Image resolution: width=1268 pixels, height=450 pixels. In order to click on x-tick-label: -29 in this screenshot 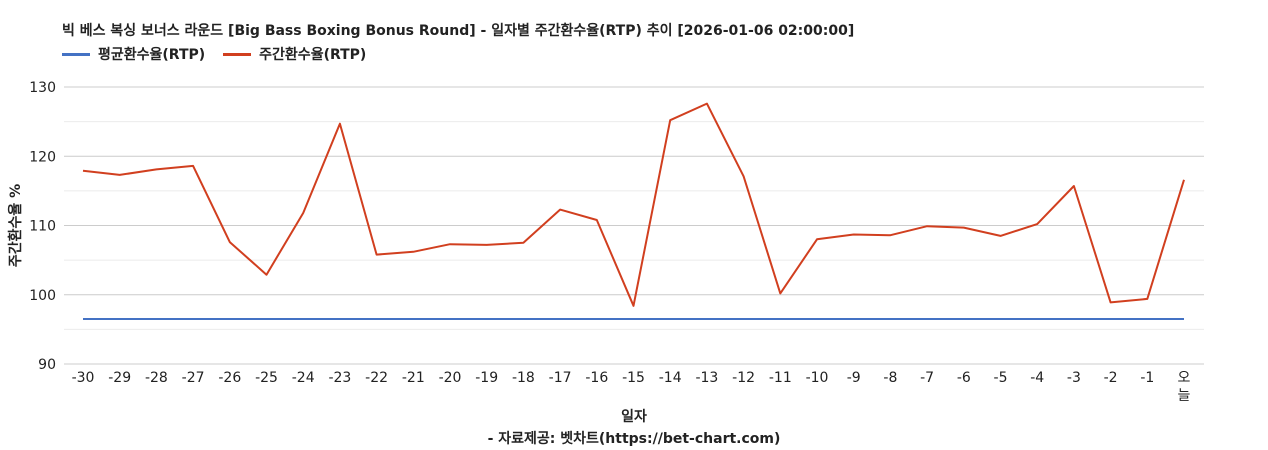, I will do `click(119, 378)`.